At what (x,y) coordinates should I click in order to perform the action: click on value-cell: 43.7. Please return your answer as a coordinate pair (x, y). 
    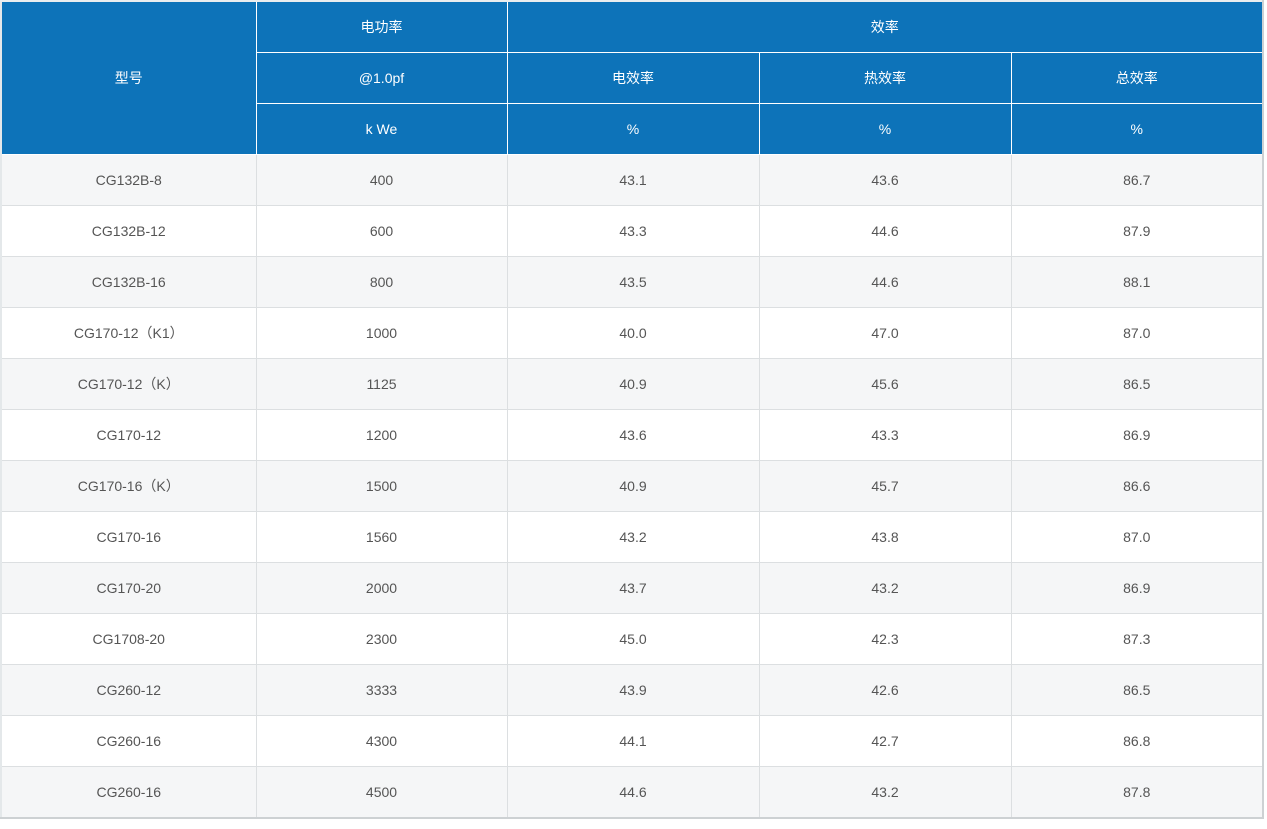
    Looking at the image, I should click on (633, 588).